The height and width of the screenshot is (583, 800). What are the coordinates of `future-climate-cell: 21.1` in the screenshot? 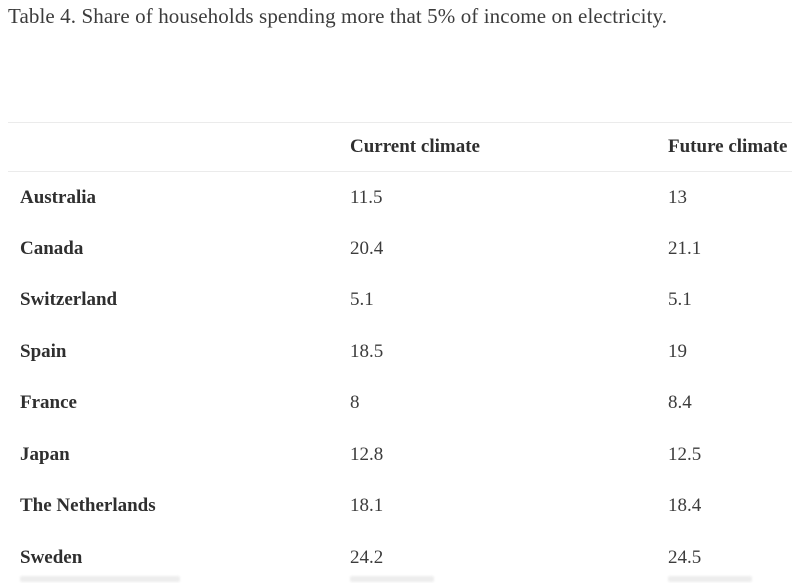 It's located at (685, 248).